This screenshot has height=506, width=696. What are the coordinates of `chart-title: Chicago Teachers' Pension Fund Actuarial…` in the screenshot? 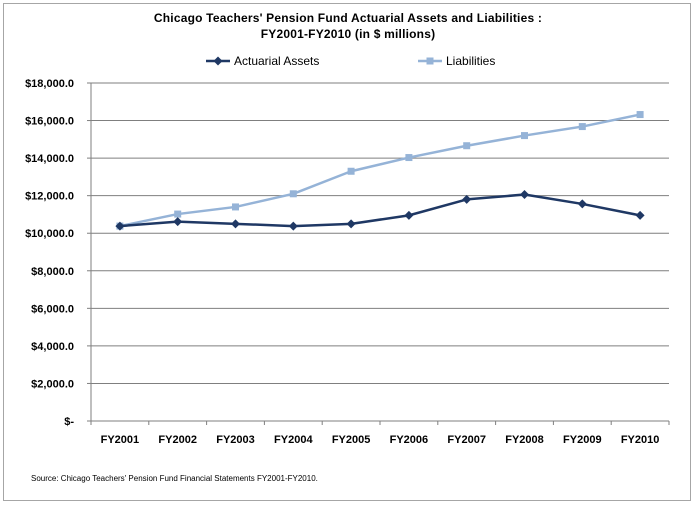 It's located at (348, 18).